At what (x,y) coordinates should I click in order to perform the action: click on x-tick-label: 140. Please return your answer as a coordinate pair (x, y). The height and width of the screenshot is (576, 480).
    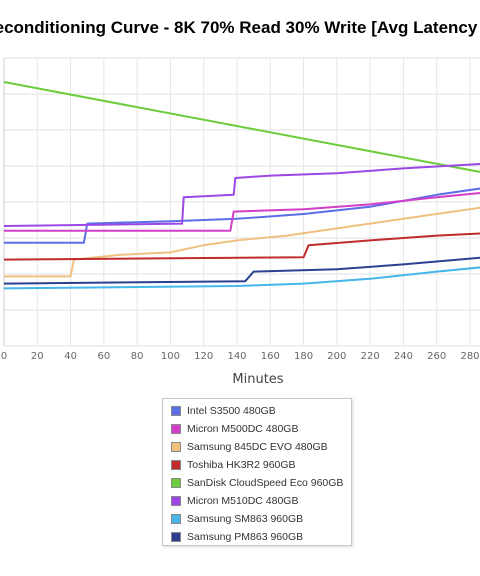
    Looking at the image, I should click on (236, 356).